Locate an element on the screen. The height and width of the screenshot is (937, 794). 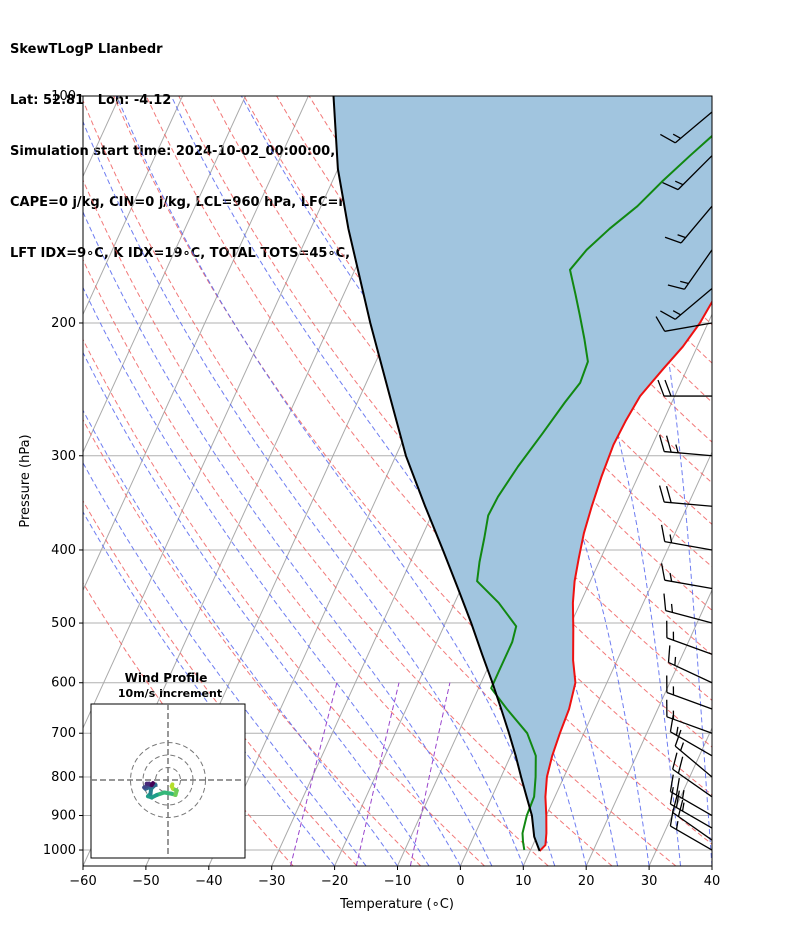
temperature-line is located at coordinates (625, 576).